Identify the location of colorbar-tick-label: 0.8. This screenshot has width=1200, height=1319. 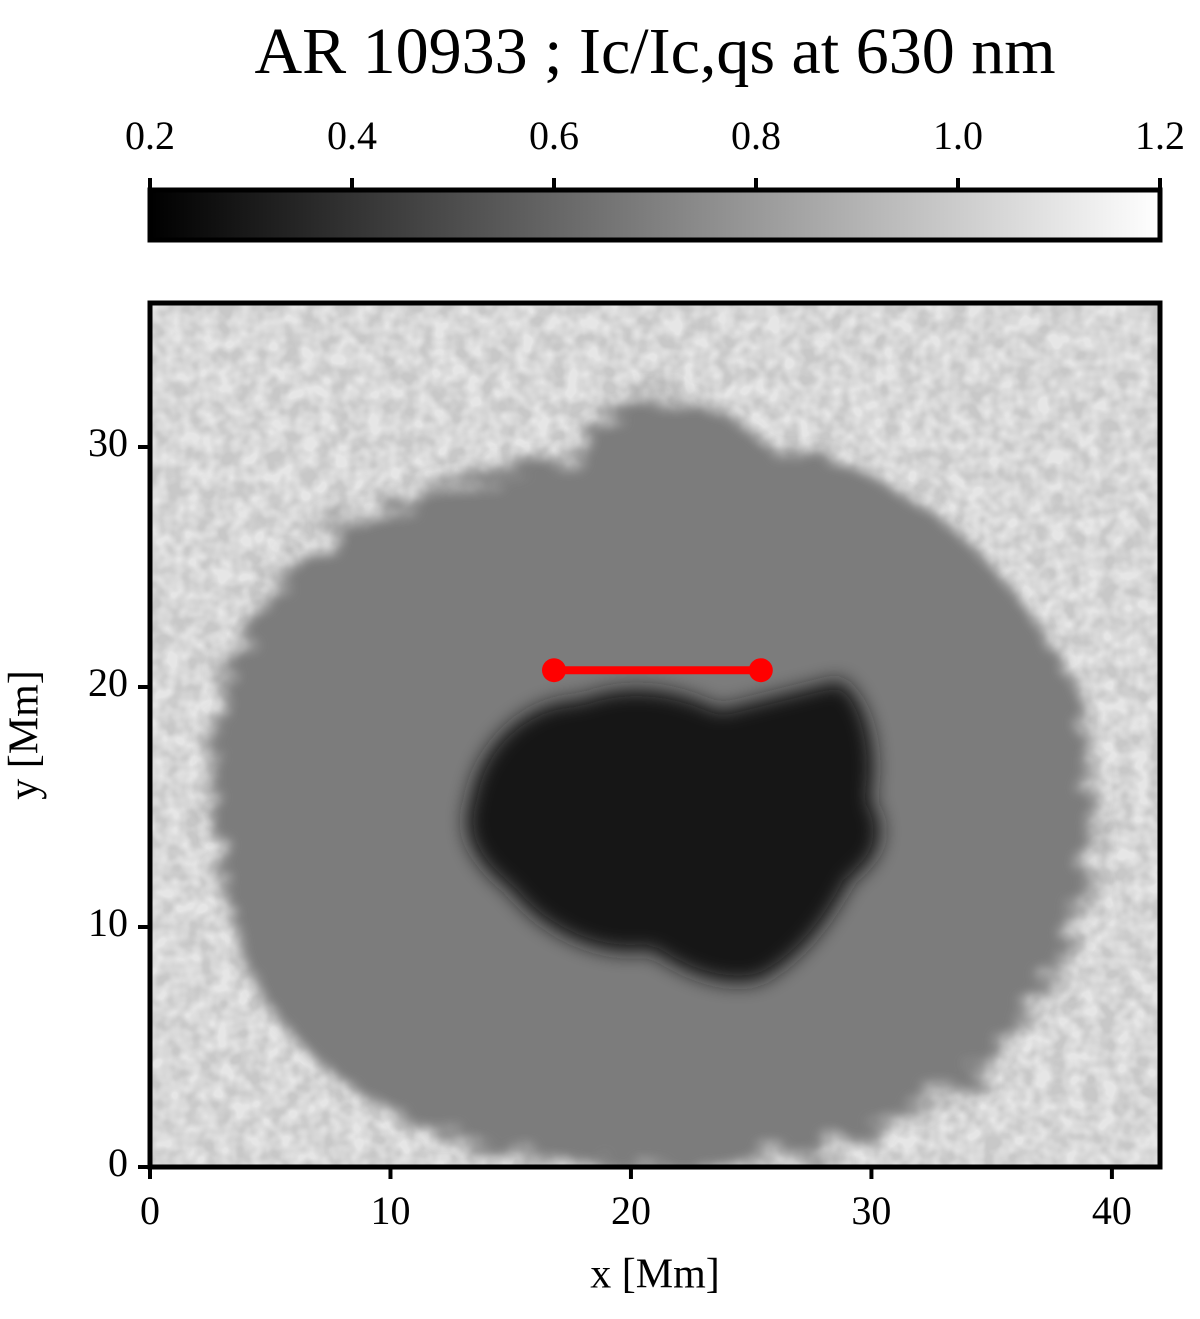
(756, 135).